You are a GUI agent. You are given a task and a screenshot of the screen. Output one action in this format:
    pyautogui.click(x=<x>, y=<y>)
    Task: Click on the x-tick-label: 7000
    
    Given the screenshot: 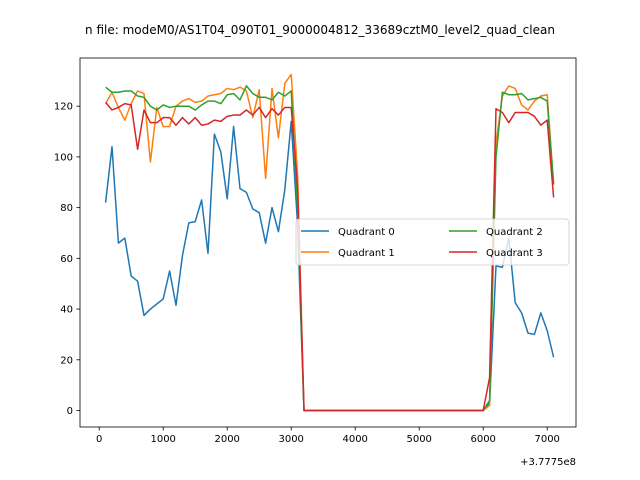 What is the action you would take?
    pyautogui.click(x=546, y=439)
    